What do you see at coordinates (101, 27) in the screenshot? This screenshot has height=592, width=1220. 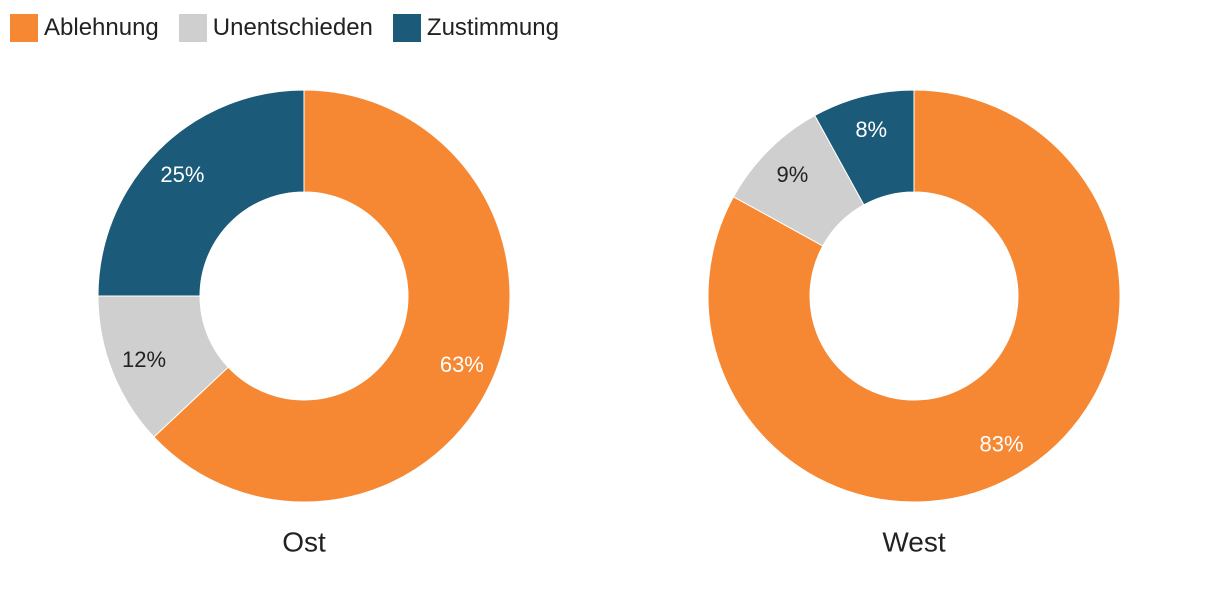 I see `legend-label-ablehnung: Ablehnung` at bounding box center [101, 27].